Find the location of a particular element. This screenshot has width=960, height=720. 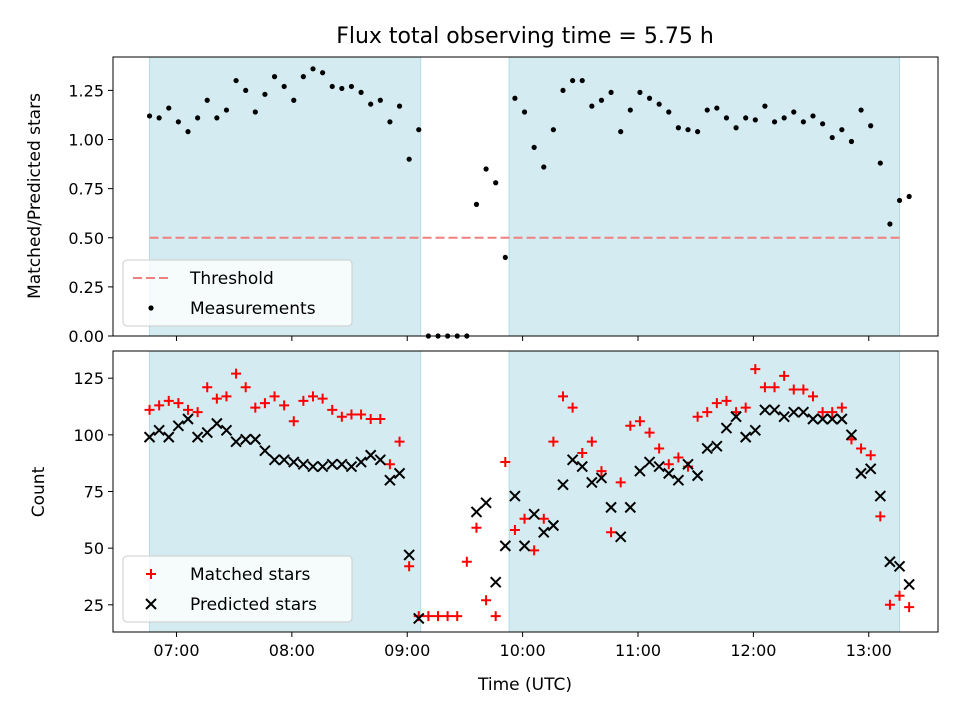

legend-label: Threshold is located at coordinates (231, 279).